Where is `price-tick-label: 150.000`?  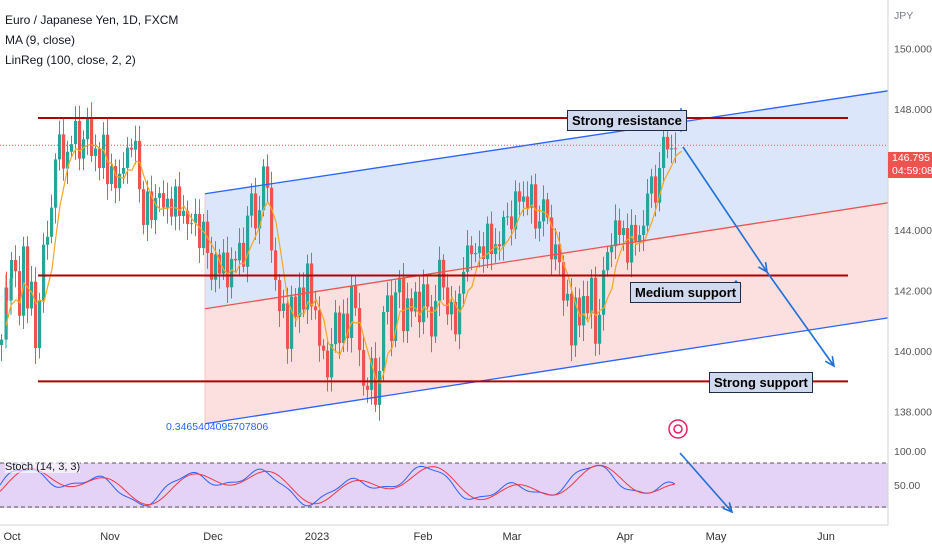 price-tick-label: 150.000 is located at coordinates (913, 49).